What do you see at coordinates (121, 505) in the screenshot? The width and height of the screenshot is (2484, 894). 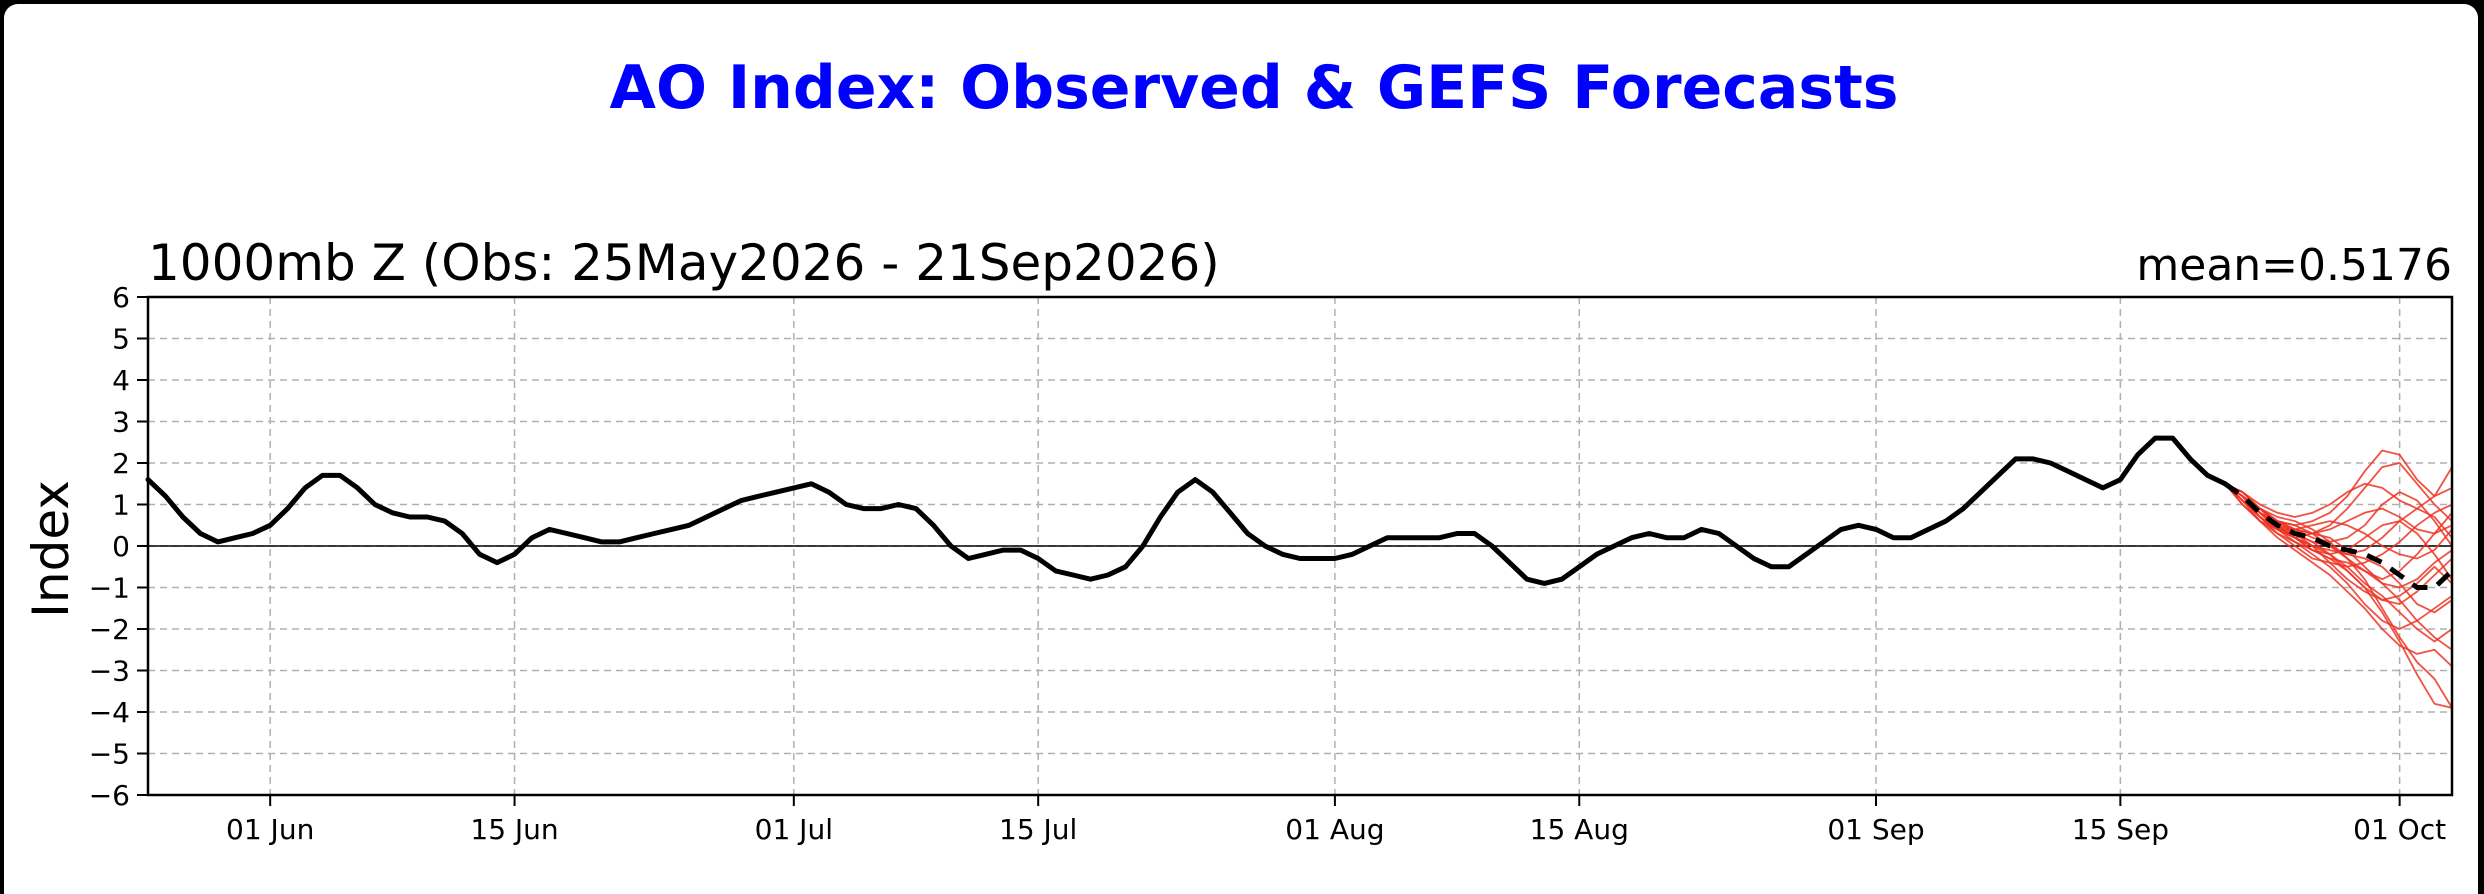 I see `y-tick-label: 1` at bounding box center [121, 505].